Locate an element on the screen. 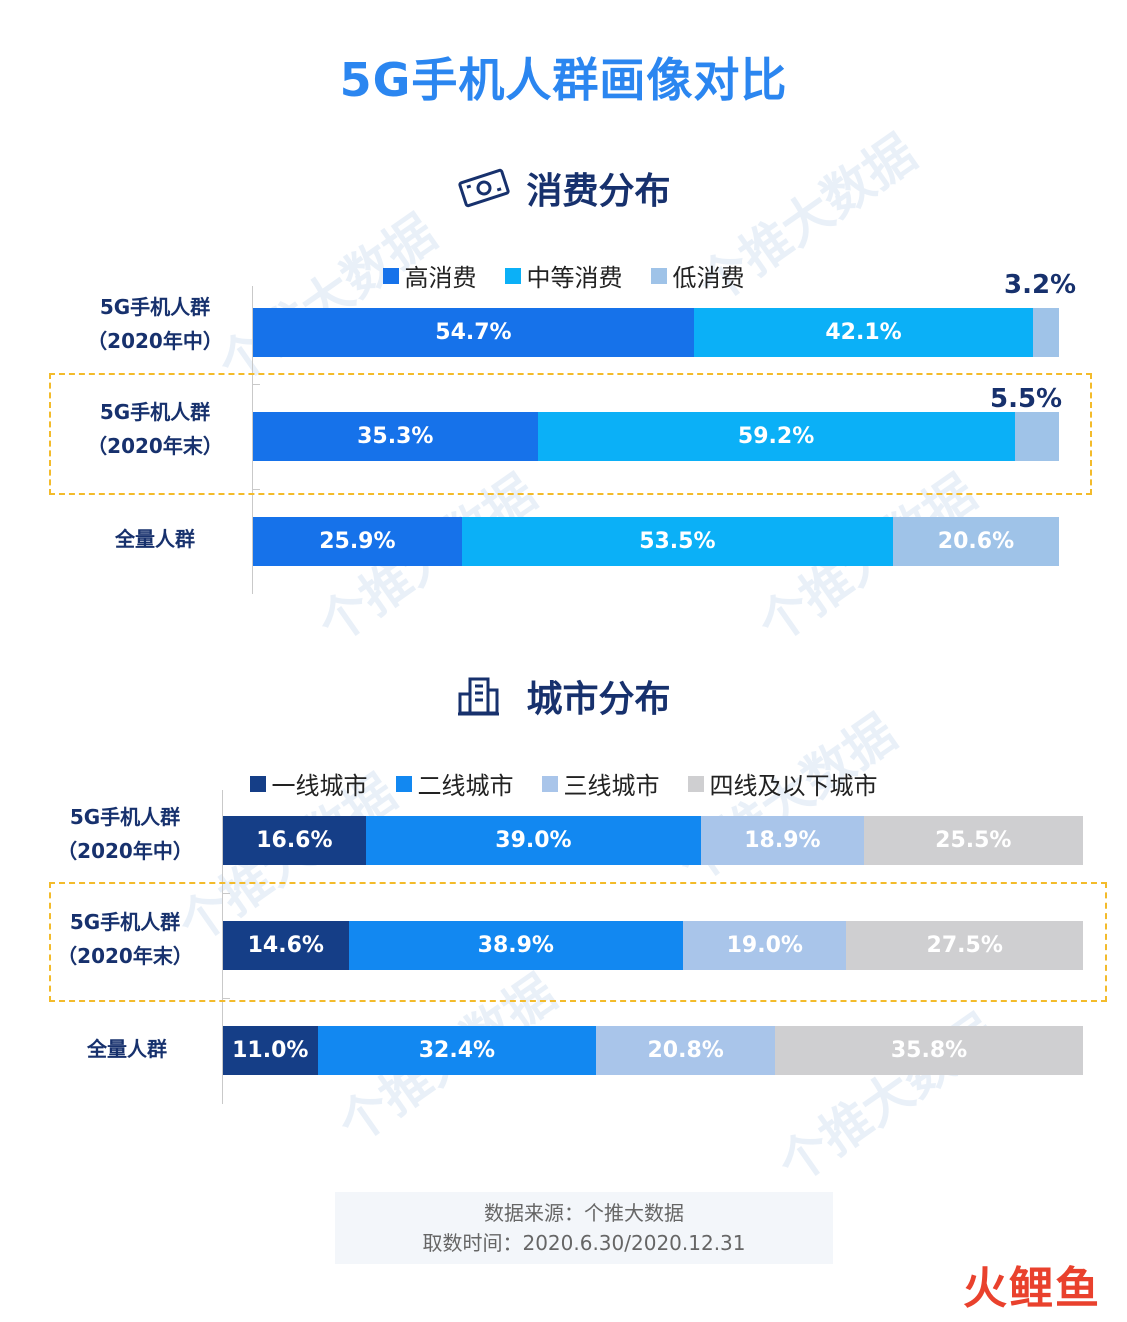 Image resolution: width=1127 pixels, height=1322 pixels. building-icon is located at coordinates (484, 696).